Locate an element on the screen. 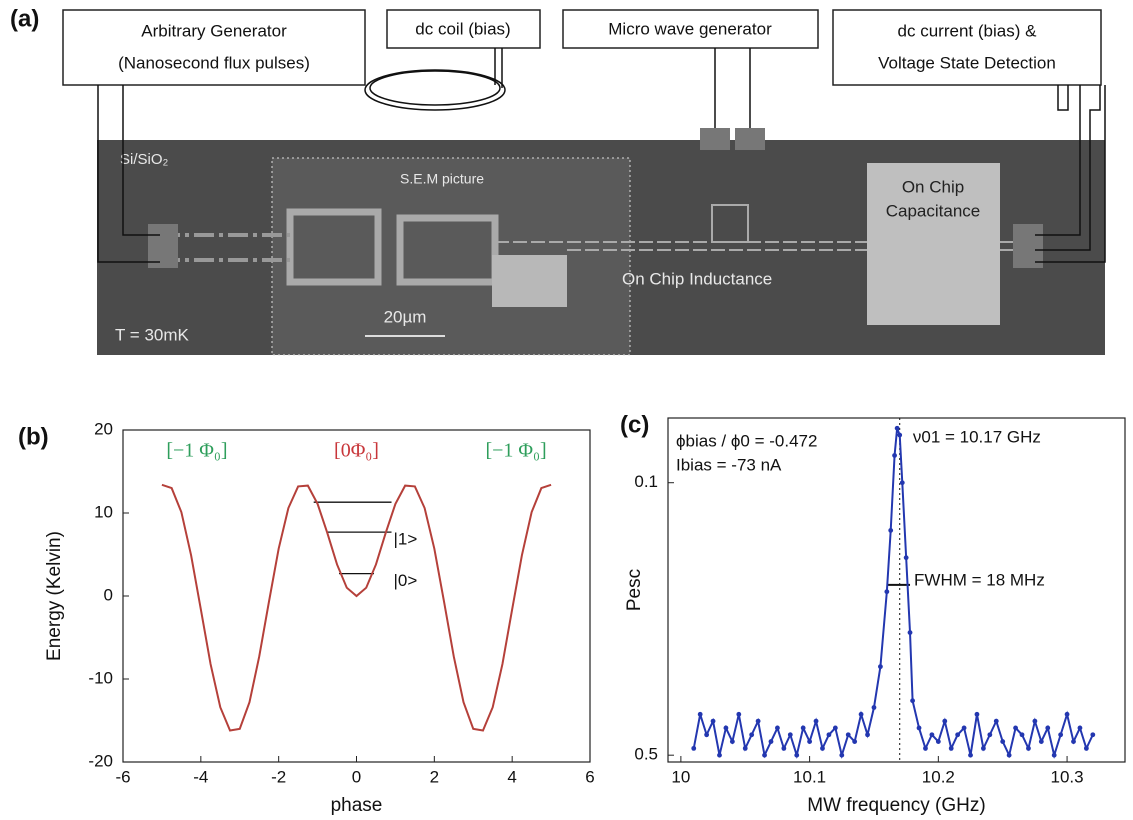 Image resolution: width=1133 pixels, height=820 pixels. y-tick-label: 0.1 is located at coordinates (646, 481).